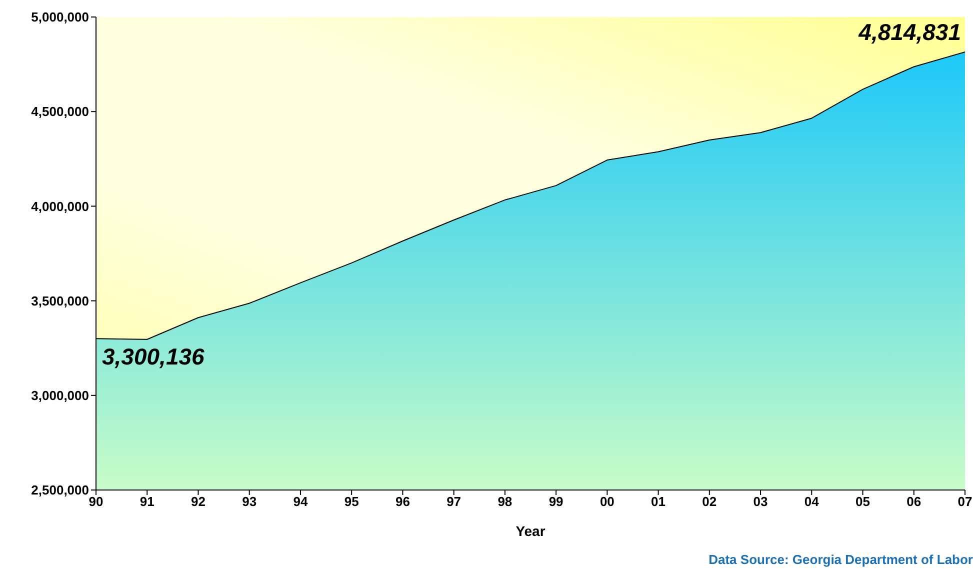  Describe the element at coordinates (965, 502) in the screenshot. I see `x-tick-label: 07` at that location.